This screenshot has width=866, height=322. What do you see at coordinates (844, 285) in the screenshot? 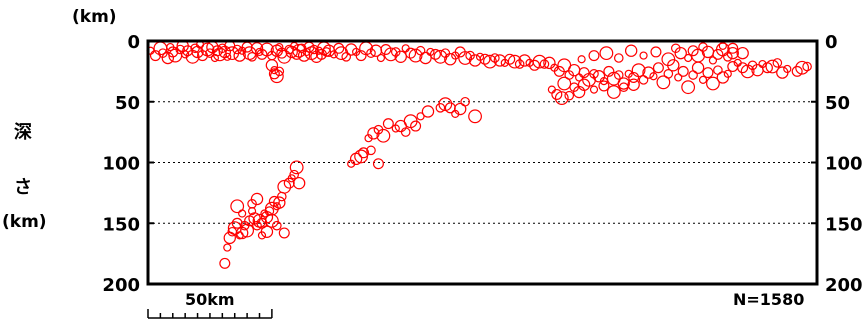
I see `y-tick-label-right: 200` at bounding box center [844, 285].